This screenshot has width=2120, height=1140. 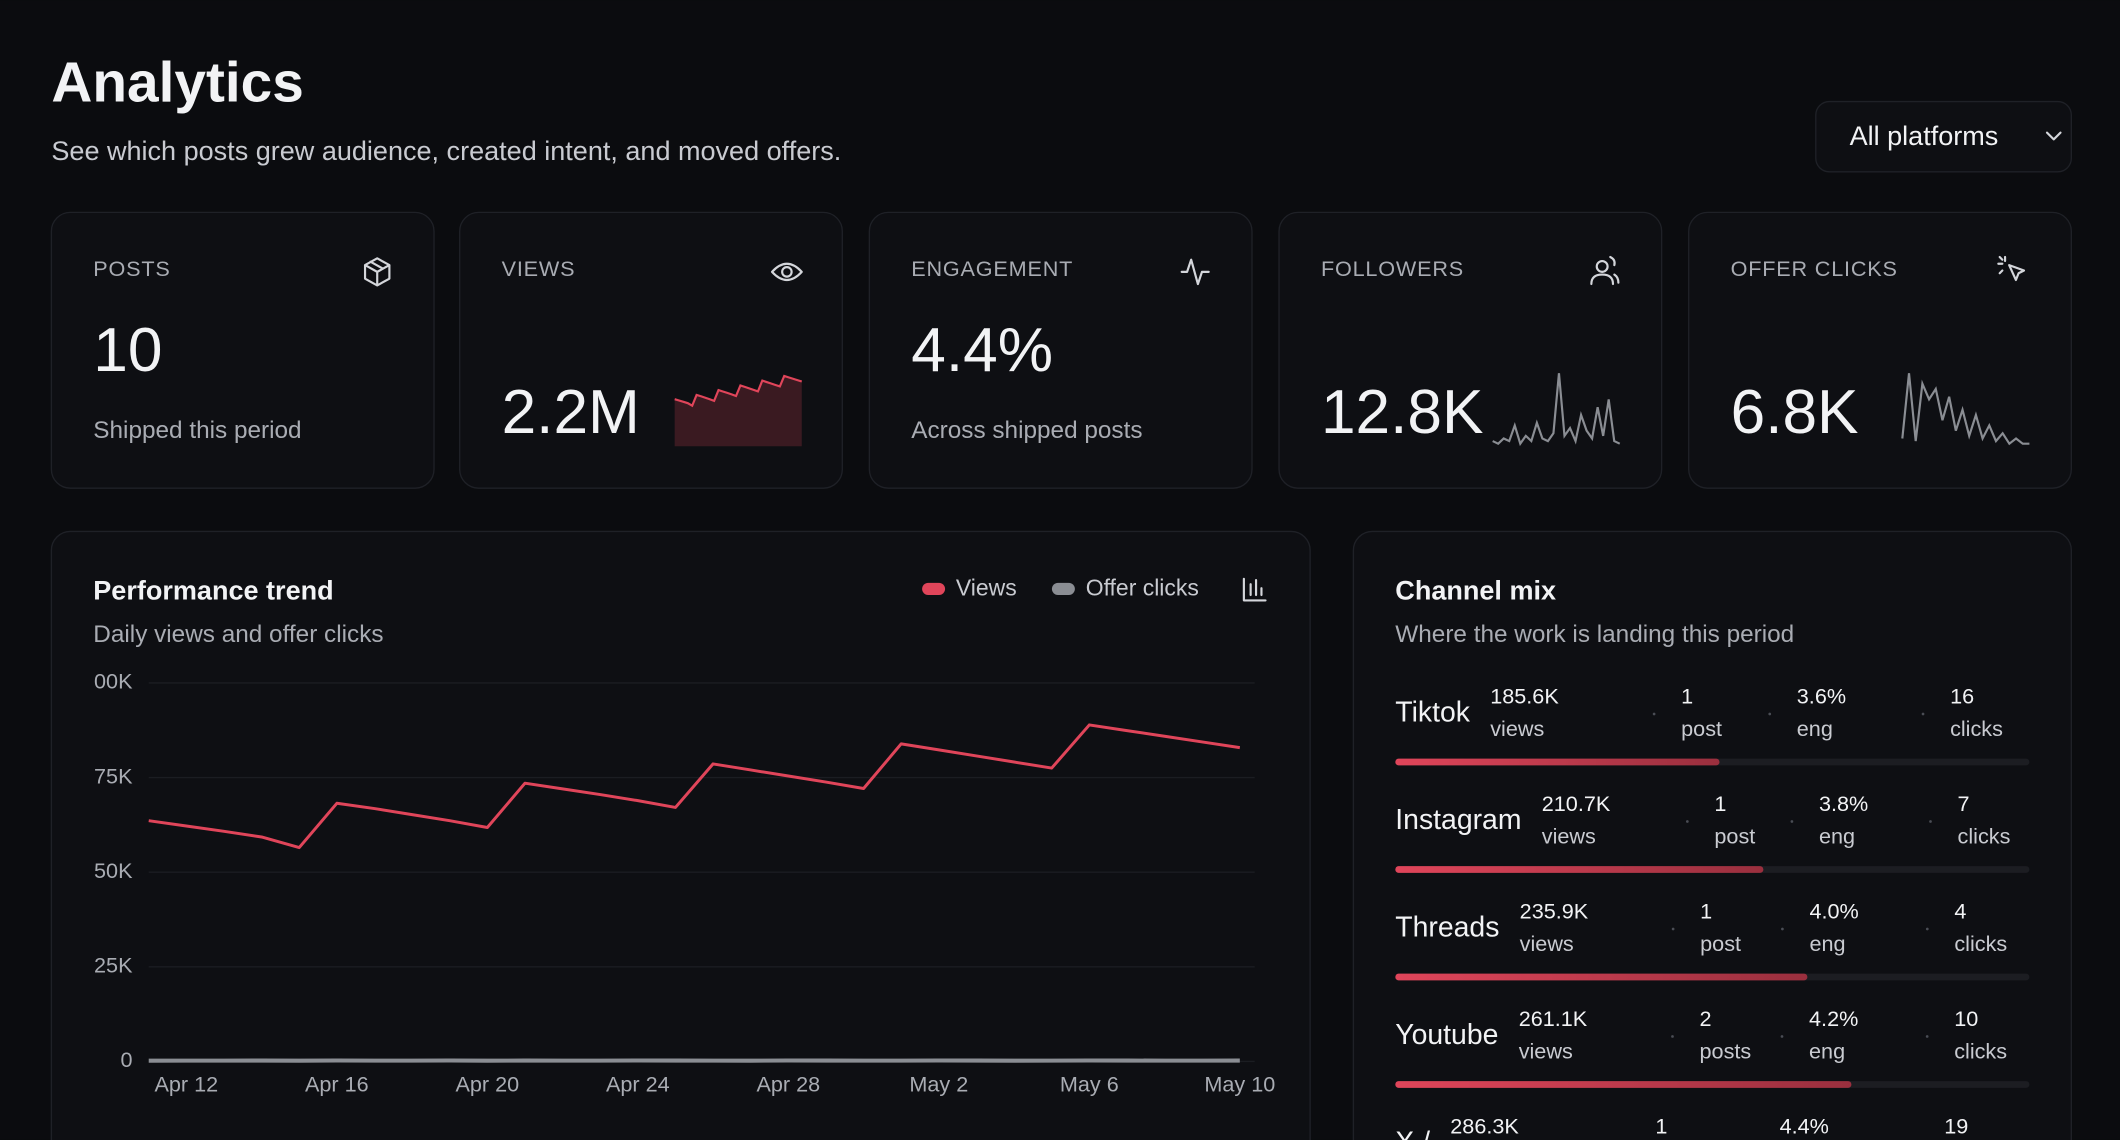 I want to click on channel-clicks: 19, so click(x=1956, y=1125).